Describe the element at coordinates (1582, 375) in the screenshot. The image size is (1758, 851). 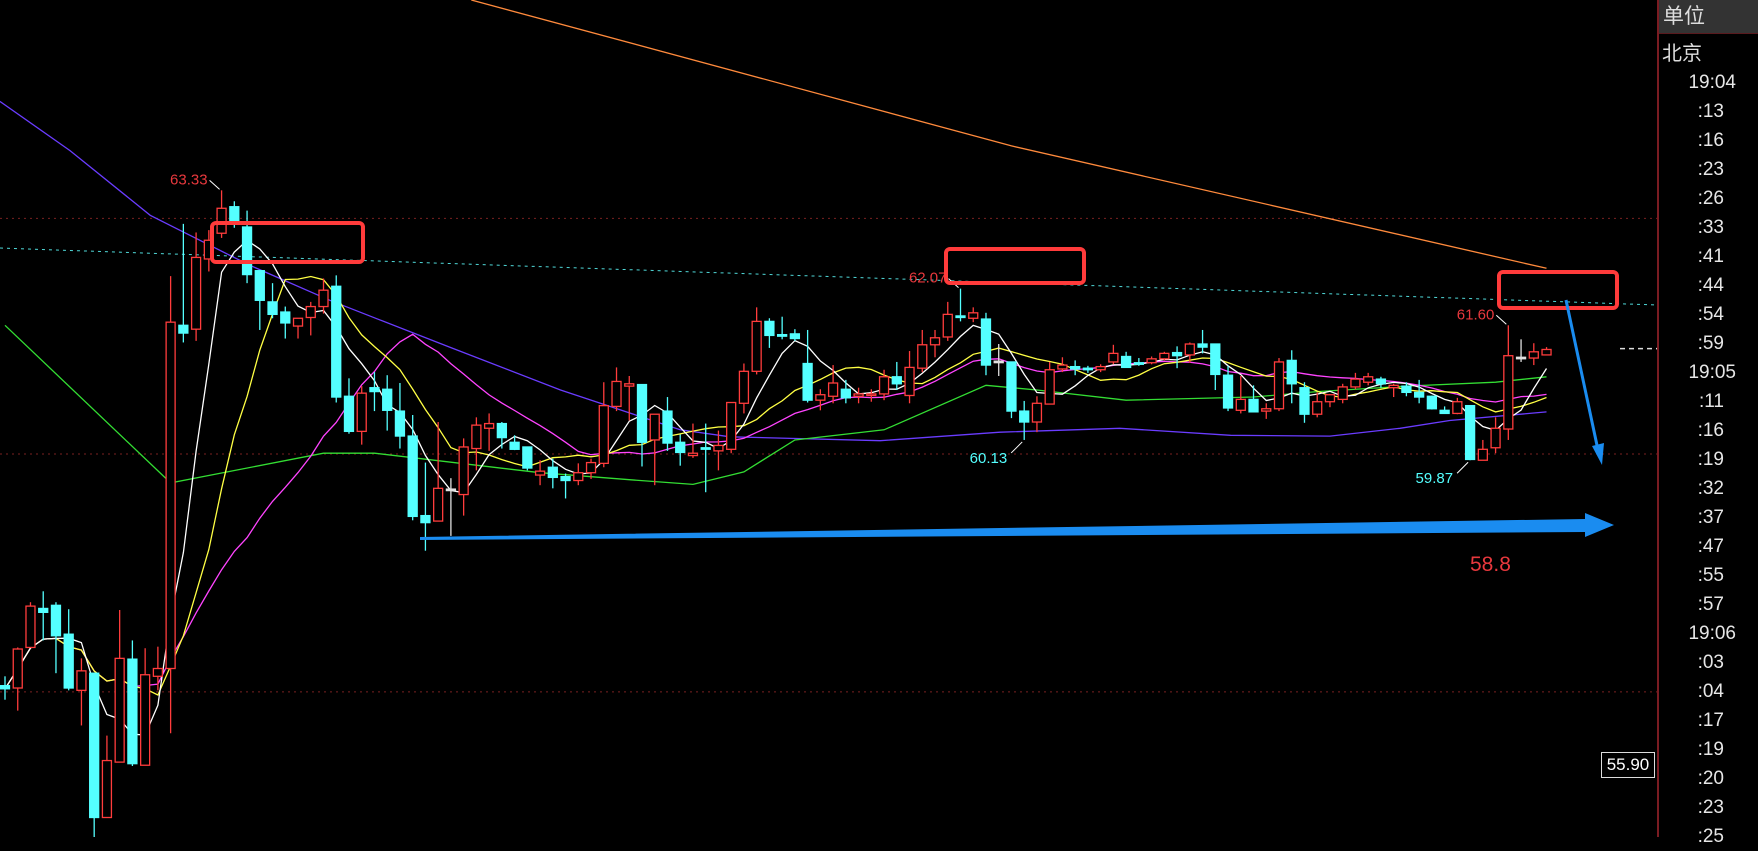
I see `down-arrow-shaft` at that location.